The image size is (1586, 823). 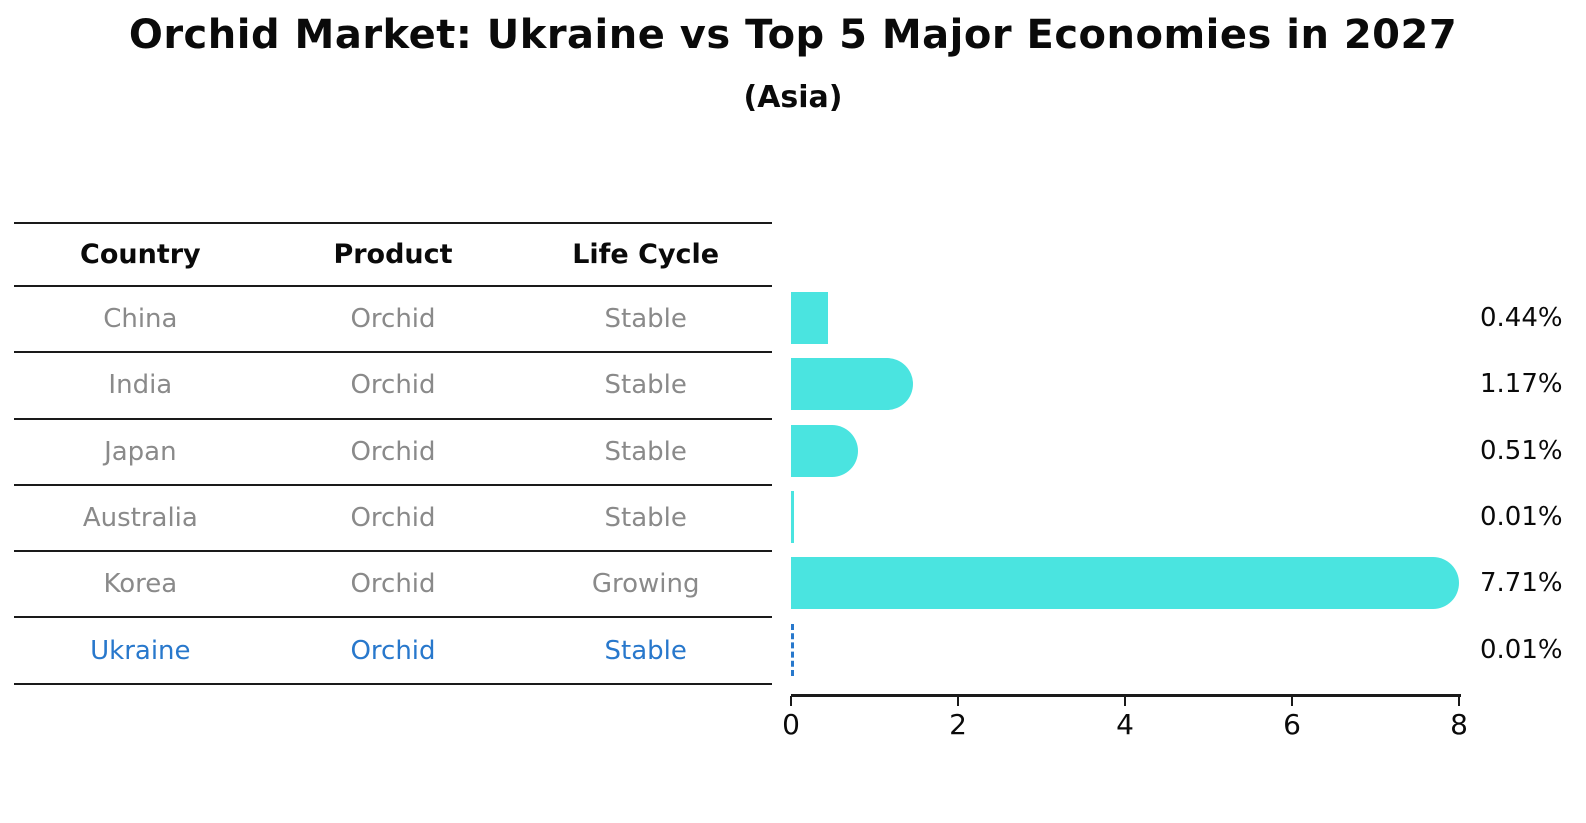 I want to click on table-row-india: India Orchid Stable, so click(x=393, y=384).